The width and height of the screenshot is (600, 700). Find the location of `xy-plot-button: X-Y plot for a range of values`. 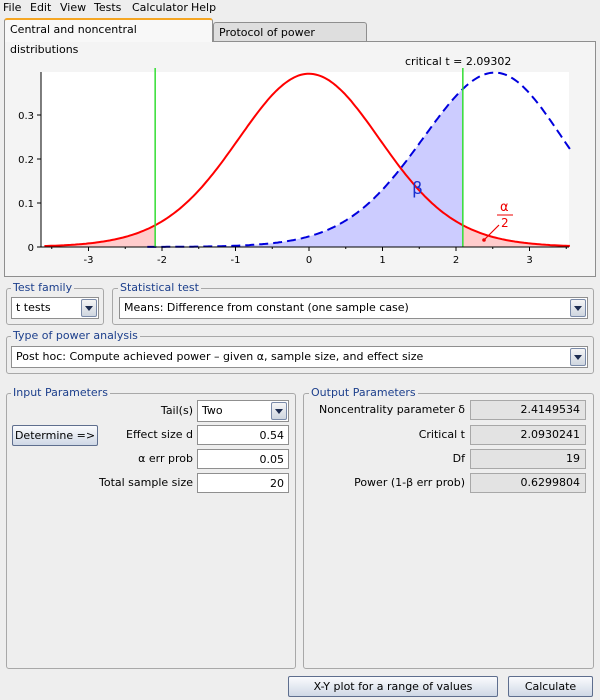

xy-plot-button: X-Y plot for a range of values is located at coordinates (393, 686).